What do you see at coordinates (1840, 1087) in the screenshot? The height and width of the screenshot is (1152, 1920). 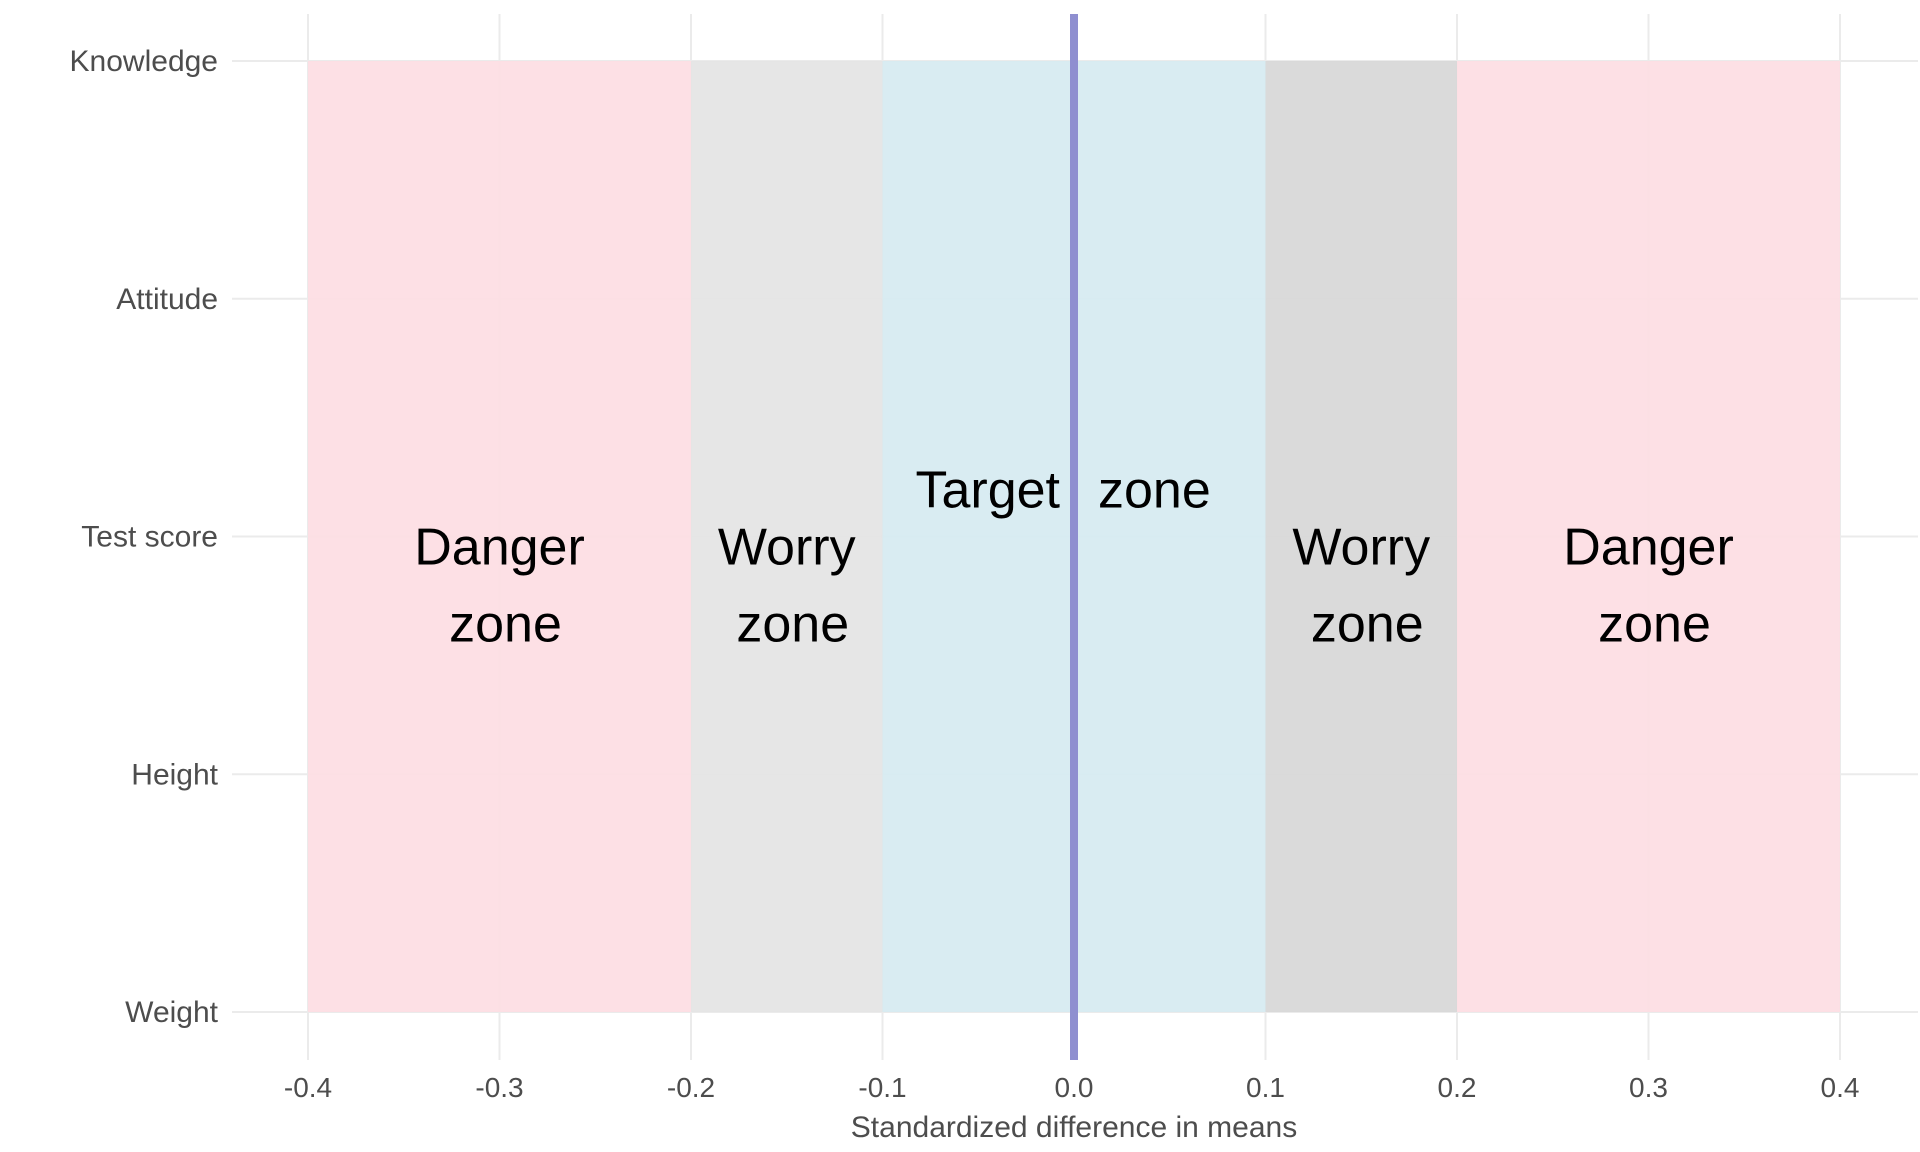 I see `x-tick-label: 0.4` at bounding box center [1840, 1087].